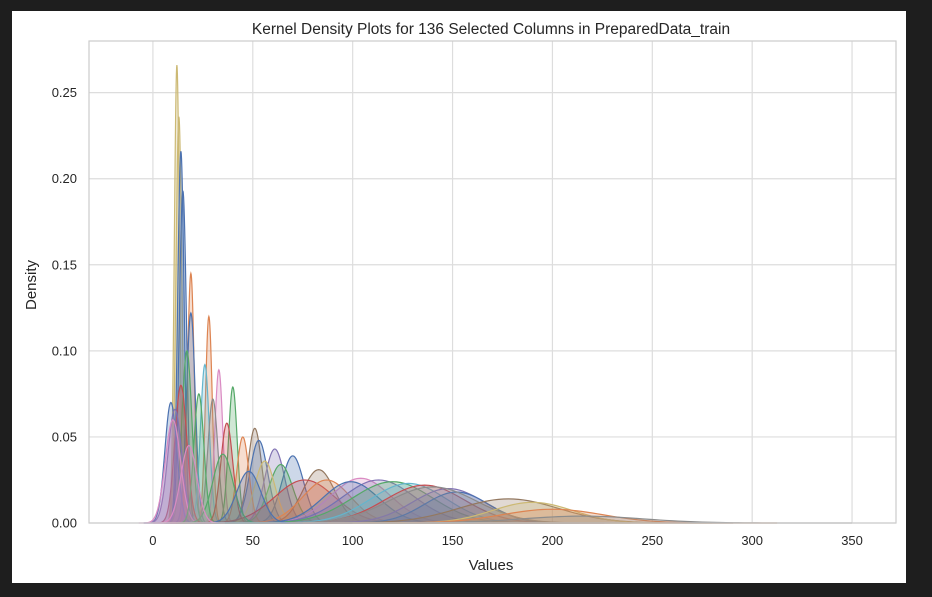  I want to click on x-tick-label: 50, so click(253, 540).